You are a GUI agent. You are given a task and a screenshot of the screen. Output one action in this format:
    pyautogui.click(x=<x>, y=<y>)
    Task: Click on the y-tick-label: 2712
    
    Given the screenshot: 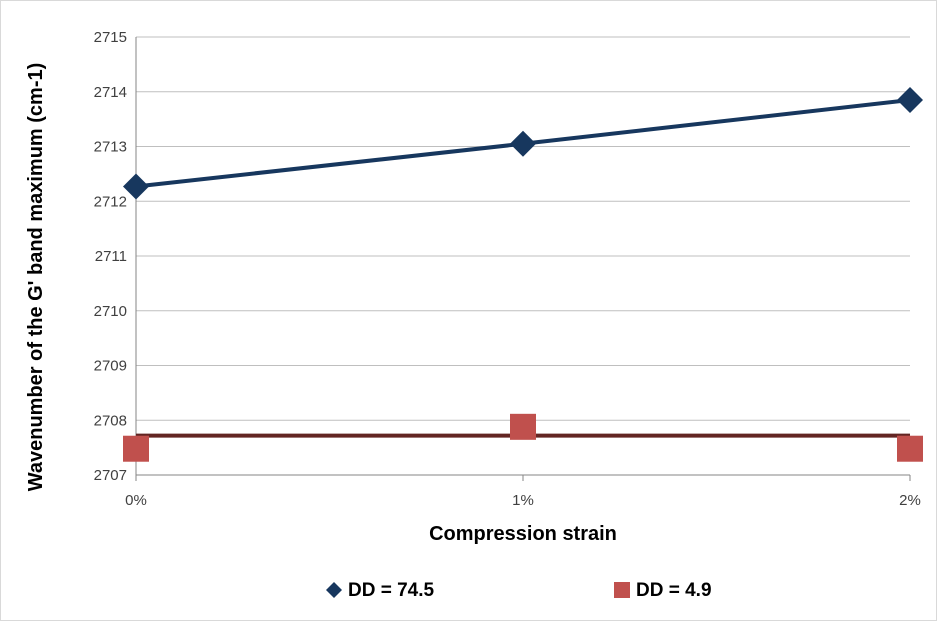 What is the action you would take?
    pyautogui.click(x=110, y=201)
    